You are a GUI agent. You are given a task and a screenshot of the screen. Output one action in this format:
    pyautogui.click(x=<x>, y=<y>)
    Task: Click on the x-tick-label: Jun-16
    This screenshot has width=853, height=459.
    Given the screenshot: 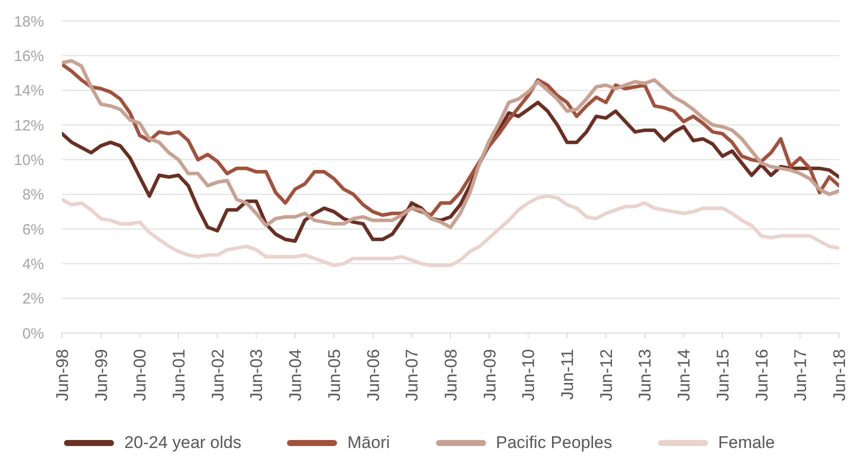 What is the action you would take?
    pyautogui.click(x=762, y=375)
    